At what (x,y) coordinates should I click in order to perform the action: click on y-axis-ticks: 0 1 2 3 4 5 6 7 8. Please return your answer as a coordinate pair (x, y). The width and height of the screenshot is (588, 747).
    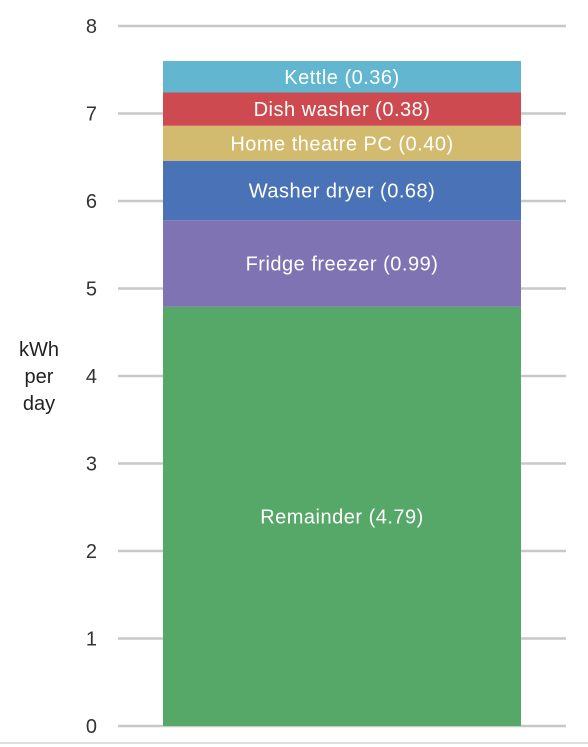
    Looking at the image, I should click on (91, 377).